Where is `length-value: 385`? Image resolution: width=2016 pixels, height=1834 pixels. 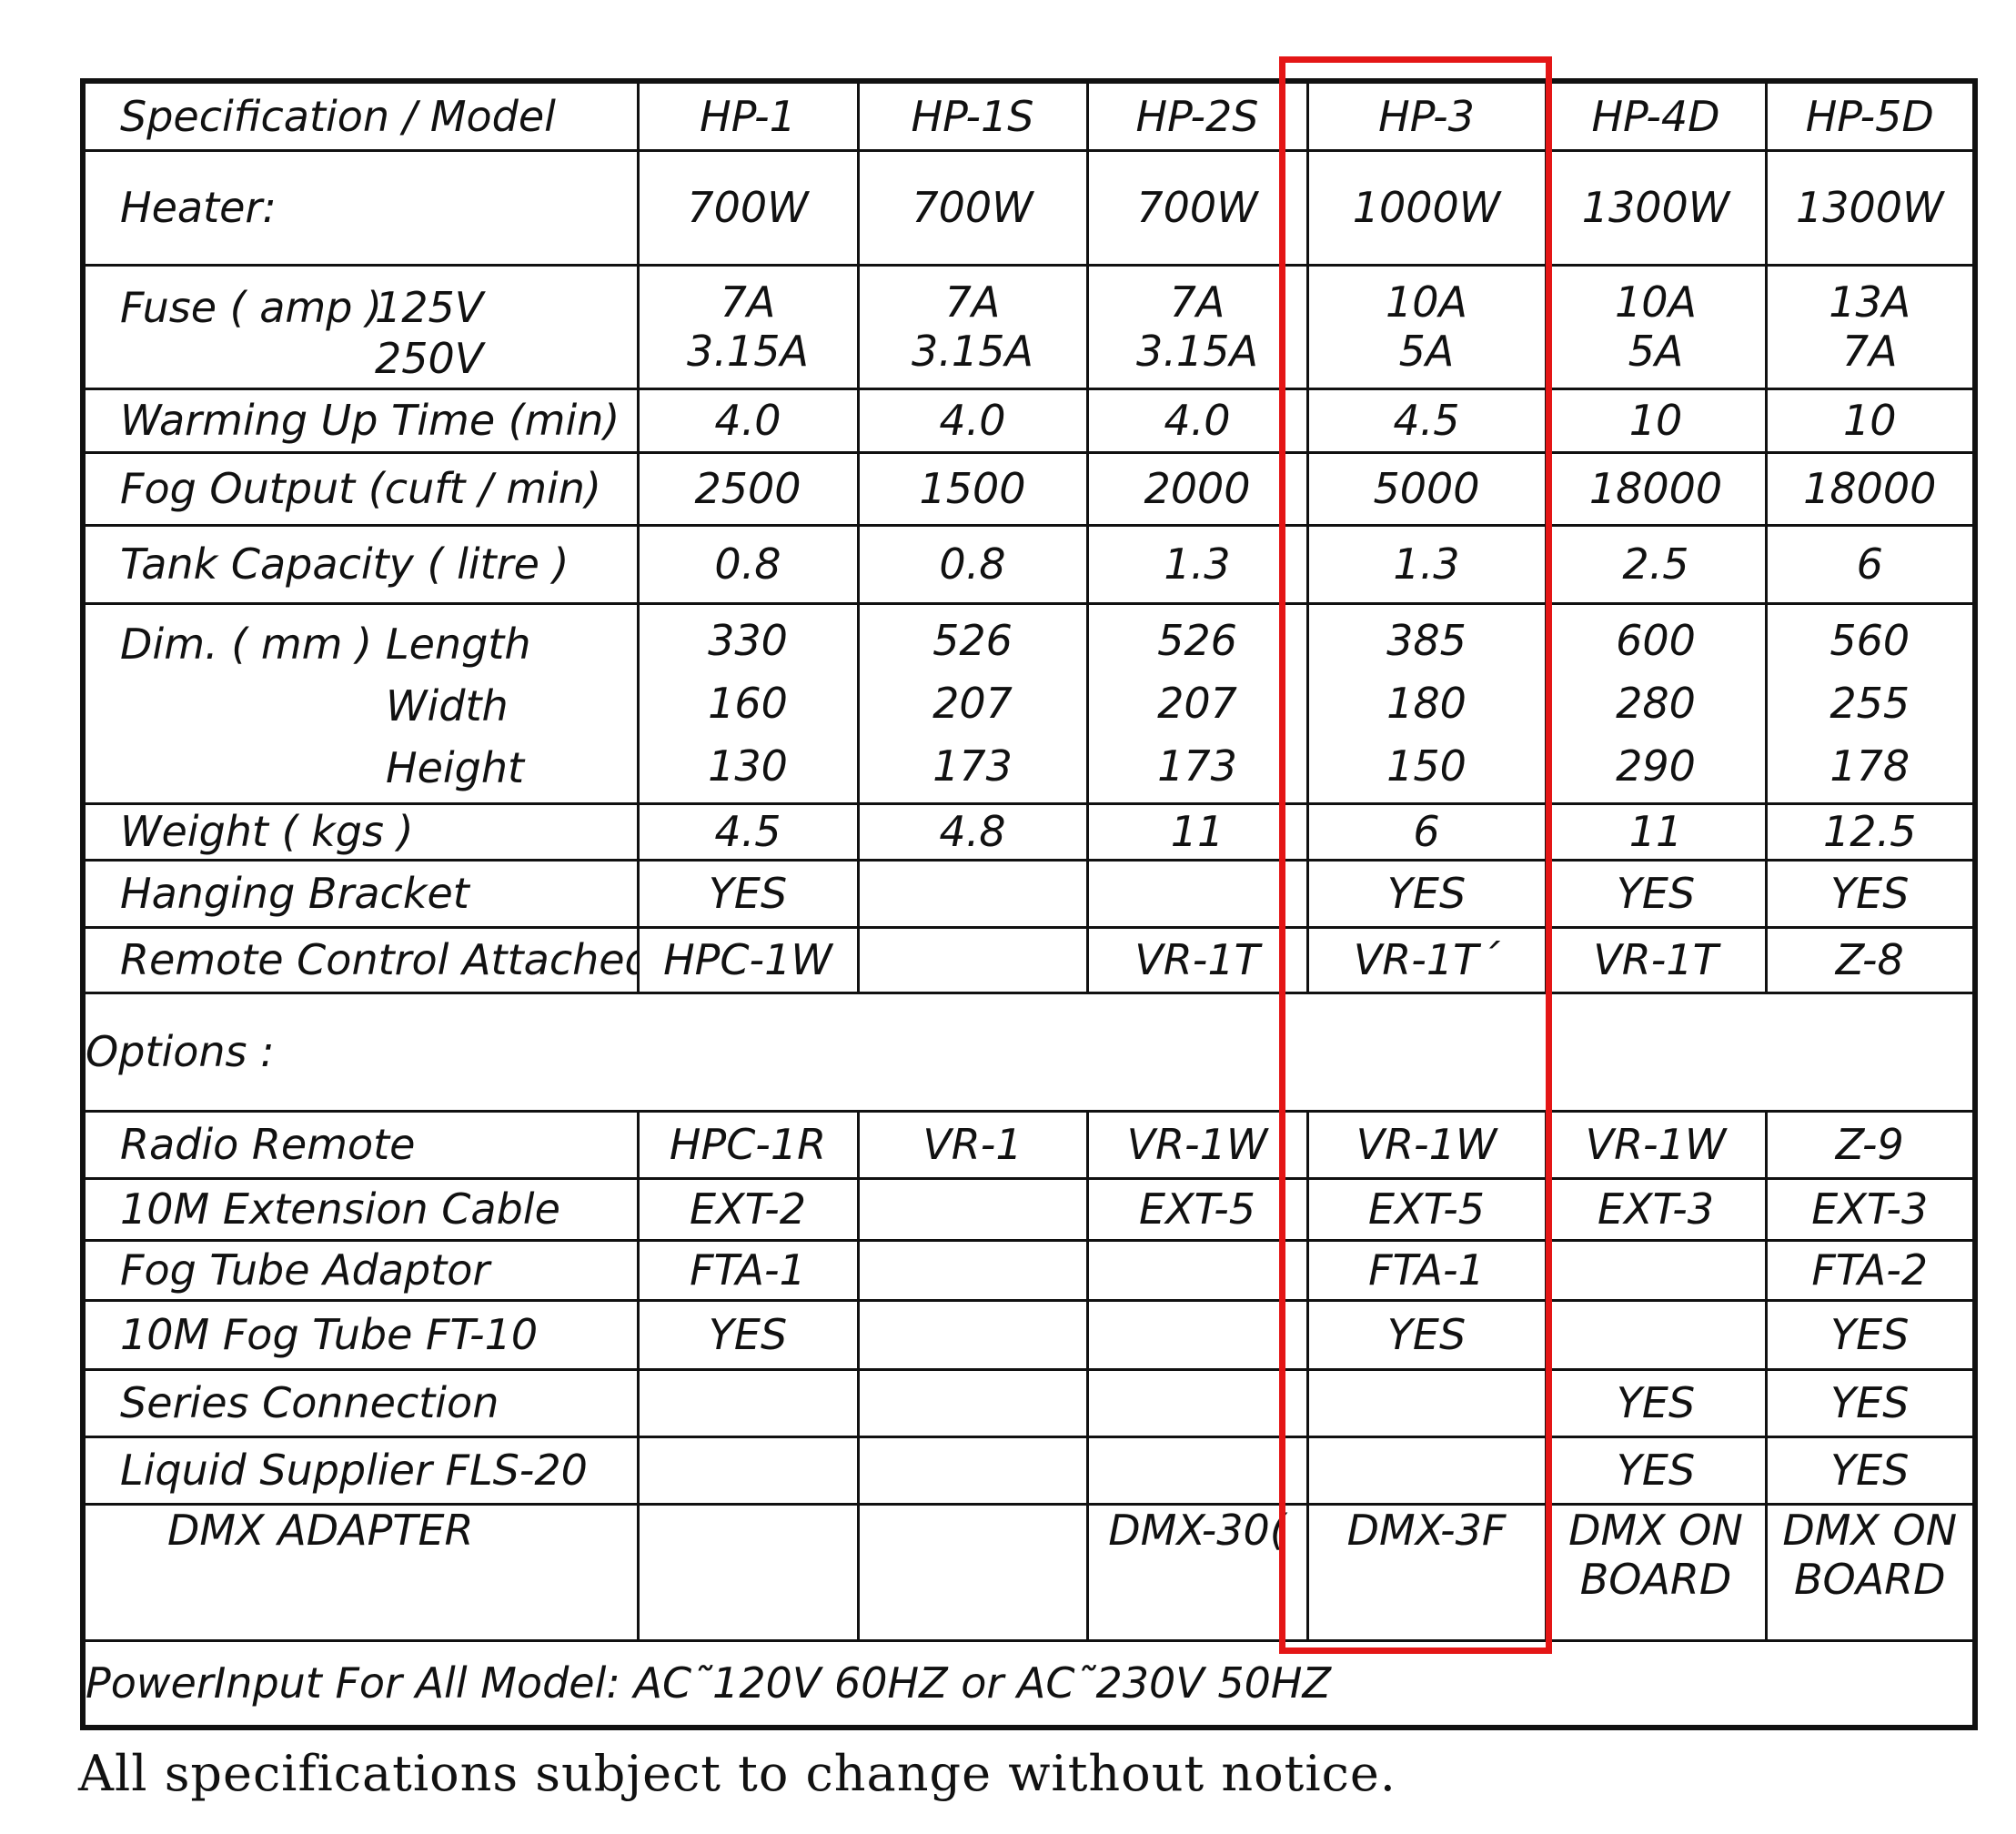 length-value: 385 is located at coordinates (1427, 640).